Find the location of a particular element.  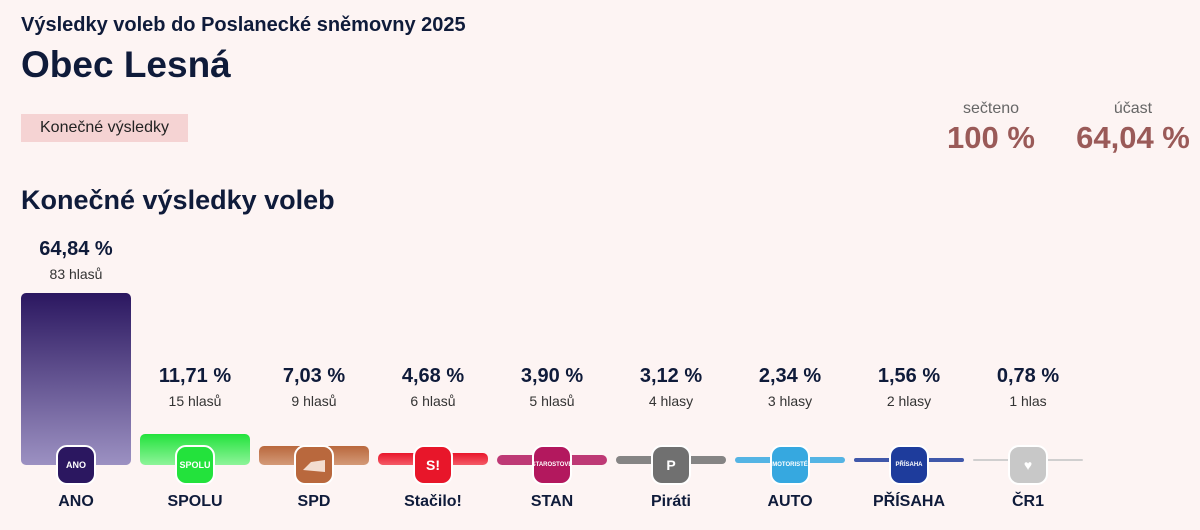

page-title: Obec Lesná is located at coordinates (126, 64).